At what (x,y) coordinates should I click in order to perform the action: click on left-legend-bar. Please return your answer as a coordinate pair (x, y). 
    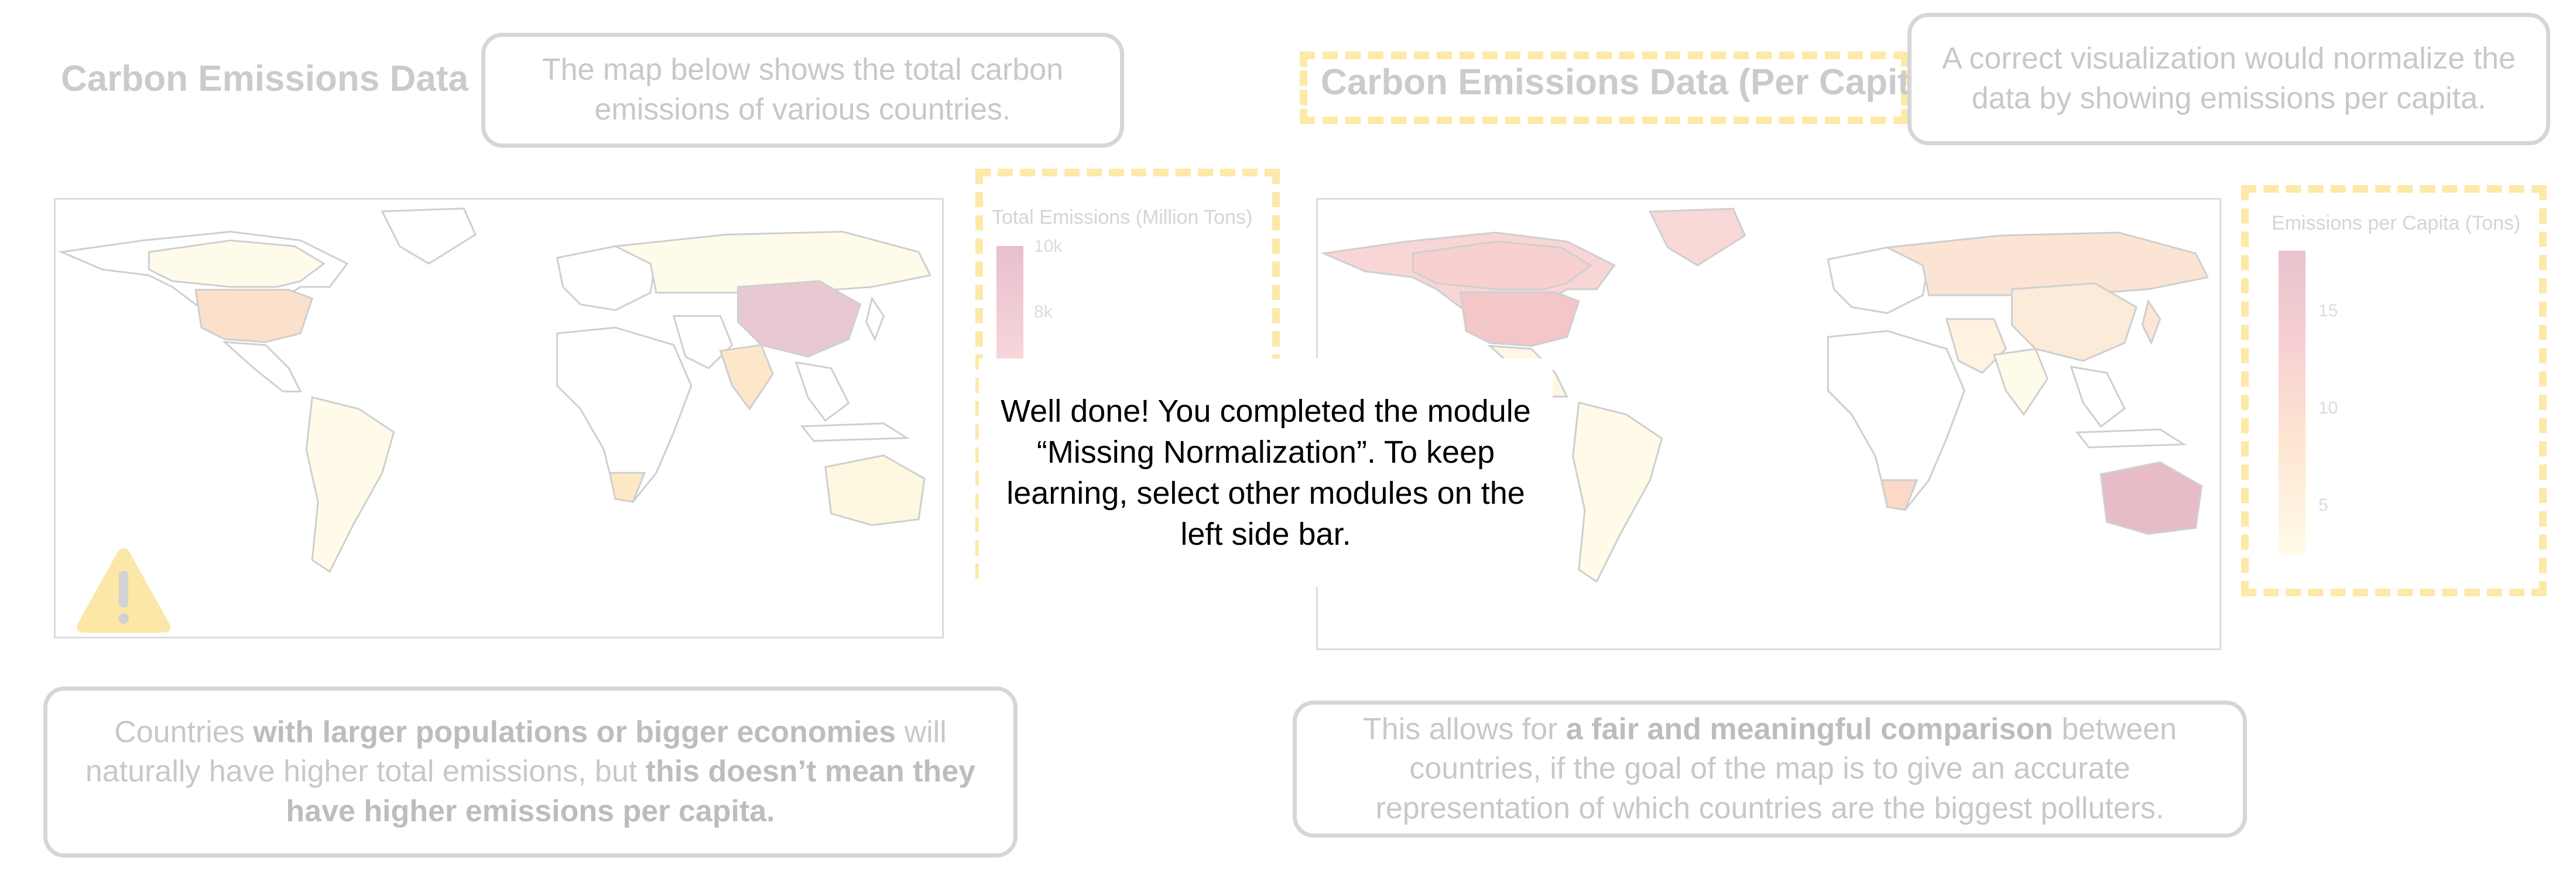
    Looking at the image, I should click on (1009, 305).